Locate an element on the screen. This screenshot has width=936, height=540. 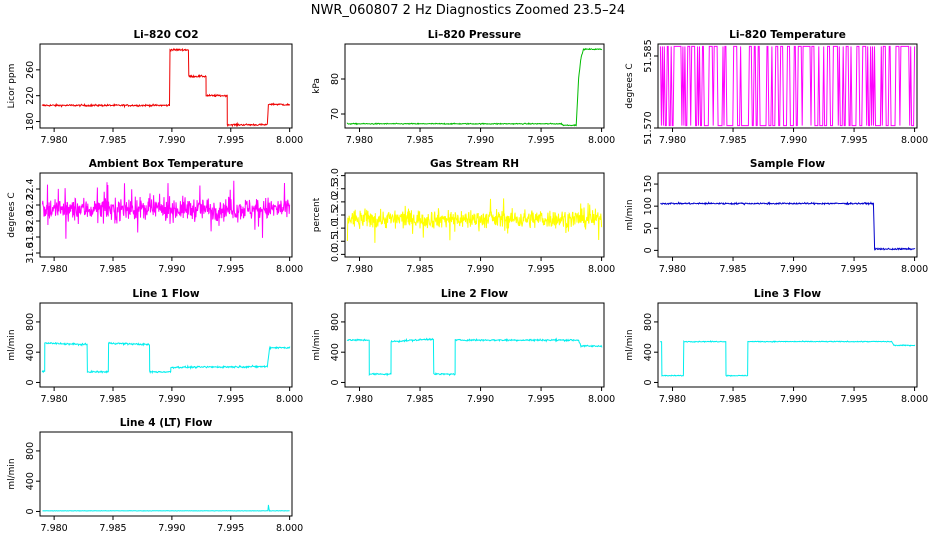
y-axis-label: kPa is located at coordinates (317, 86).